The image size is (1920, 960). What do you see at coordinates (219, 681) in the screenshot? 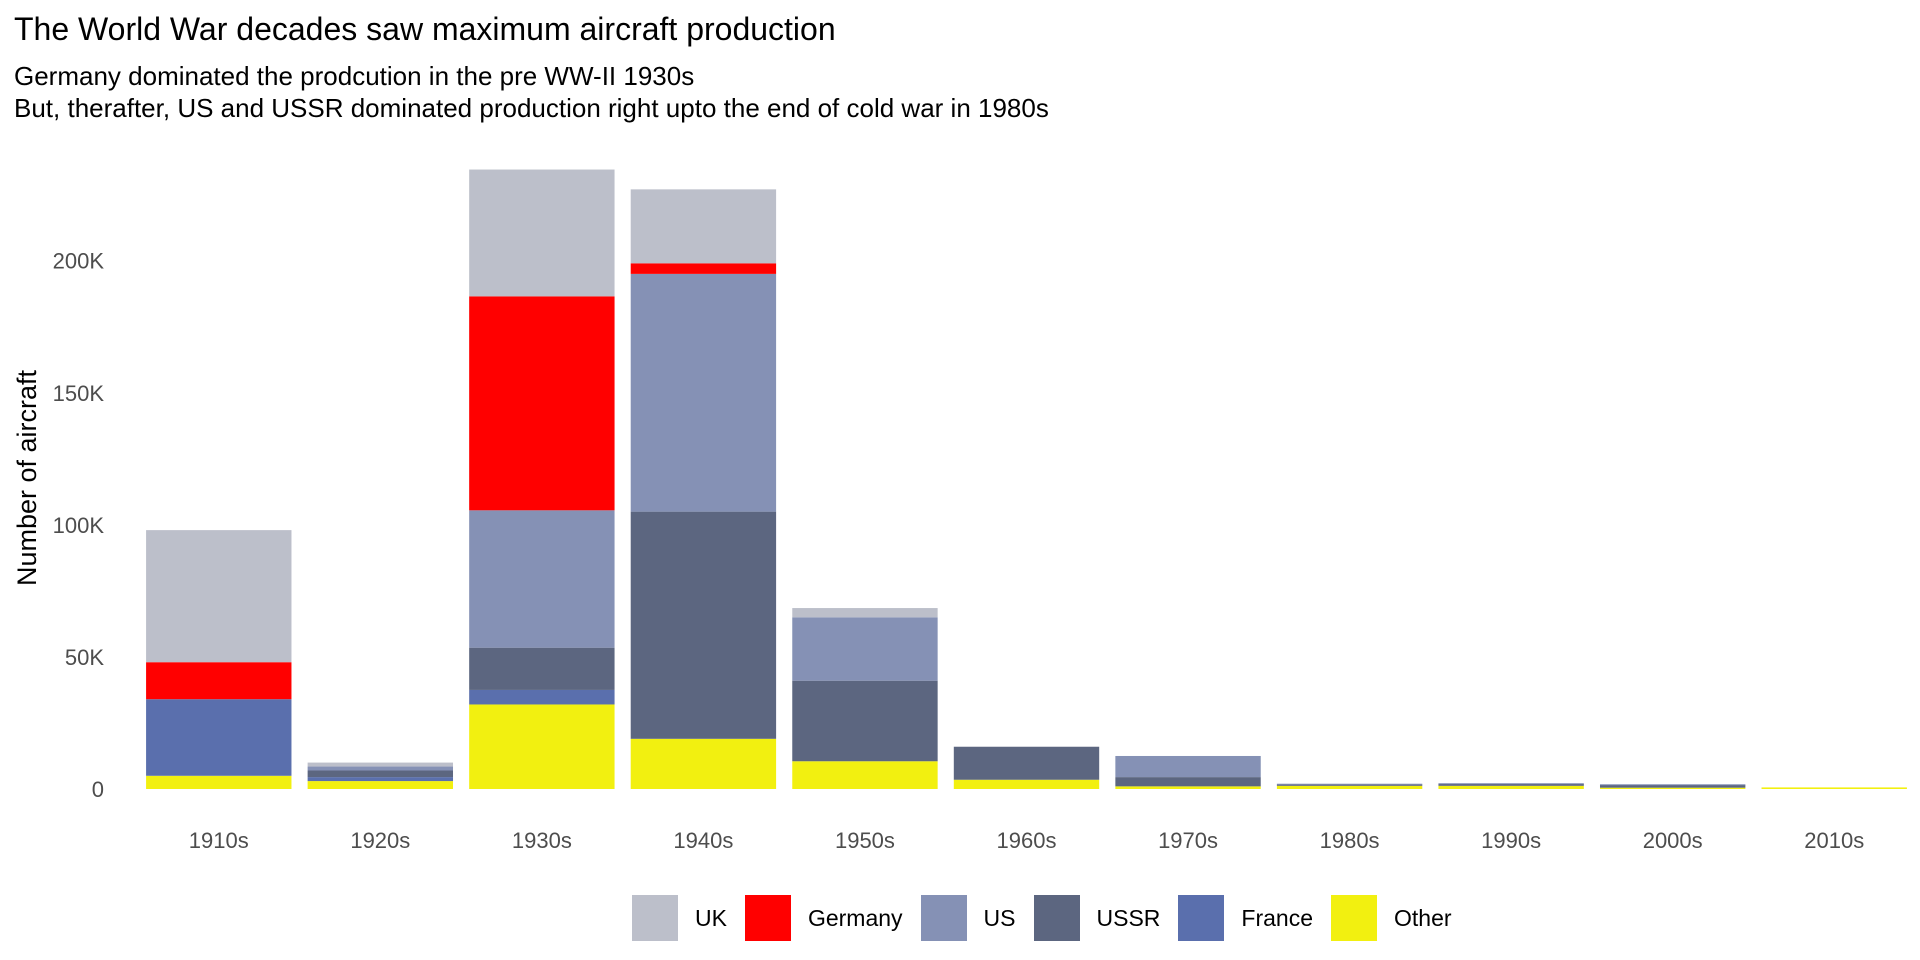
I see `bar-1910s-germany` at bounding box center [219, 681].